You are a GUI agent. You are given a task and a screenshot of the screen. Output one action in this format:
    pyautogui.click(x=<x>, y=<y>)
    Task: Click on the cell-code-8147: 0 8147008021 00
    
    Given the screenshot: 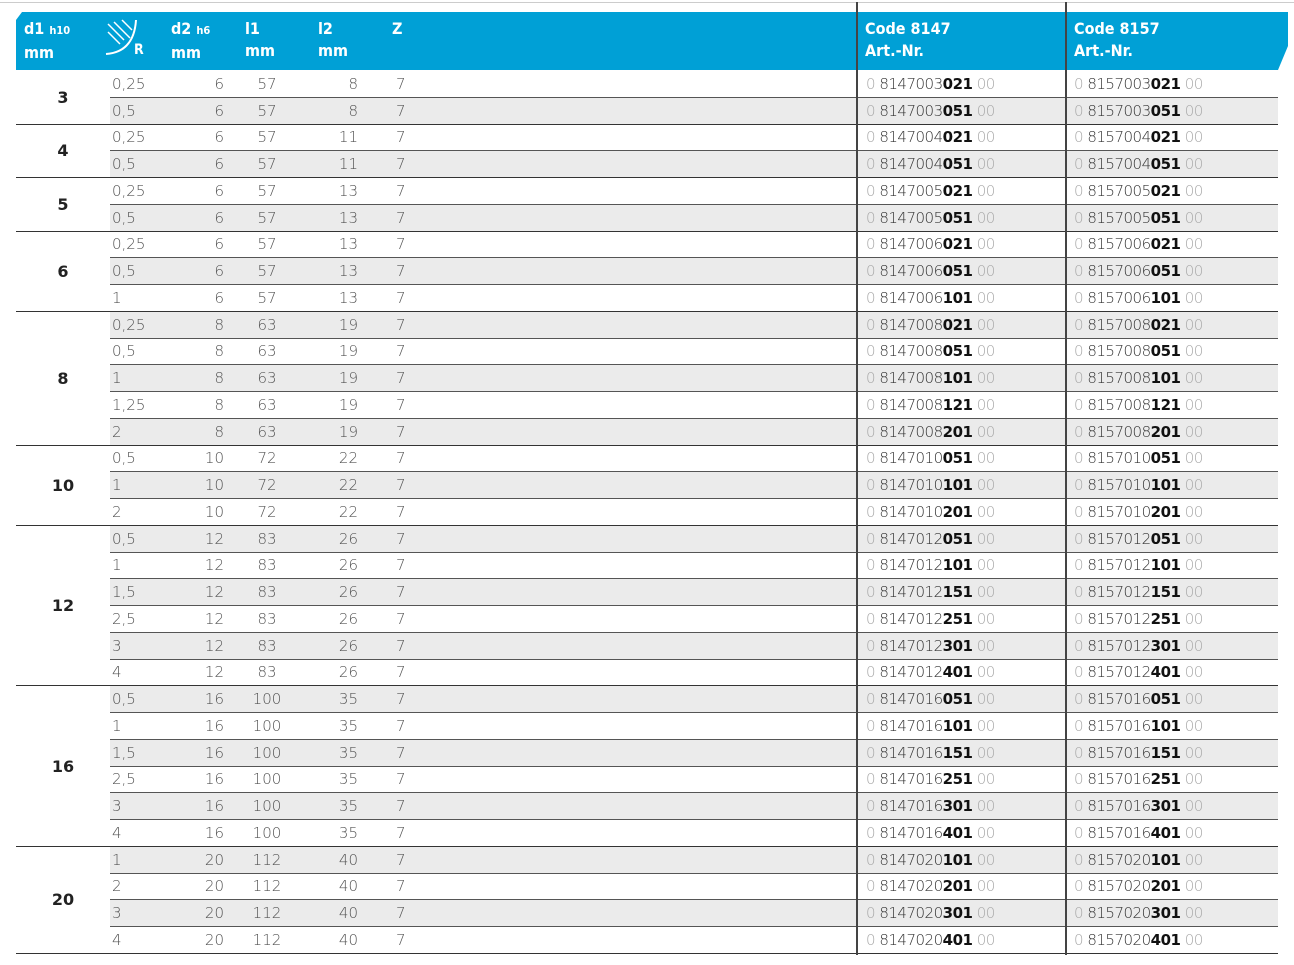 What is the action you would take?
    pyautogui.click(x=962, y=325)
    